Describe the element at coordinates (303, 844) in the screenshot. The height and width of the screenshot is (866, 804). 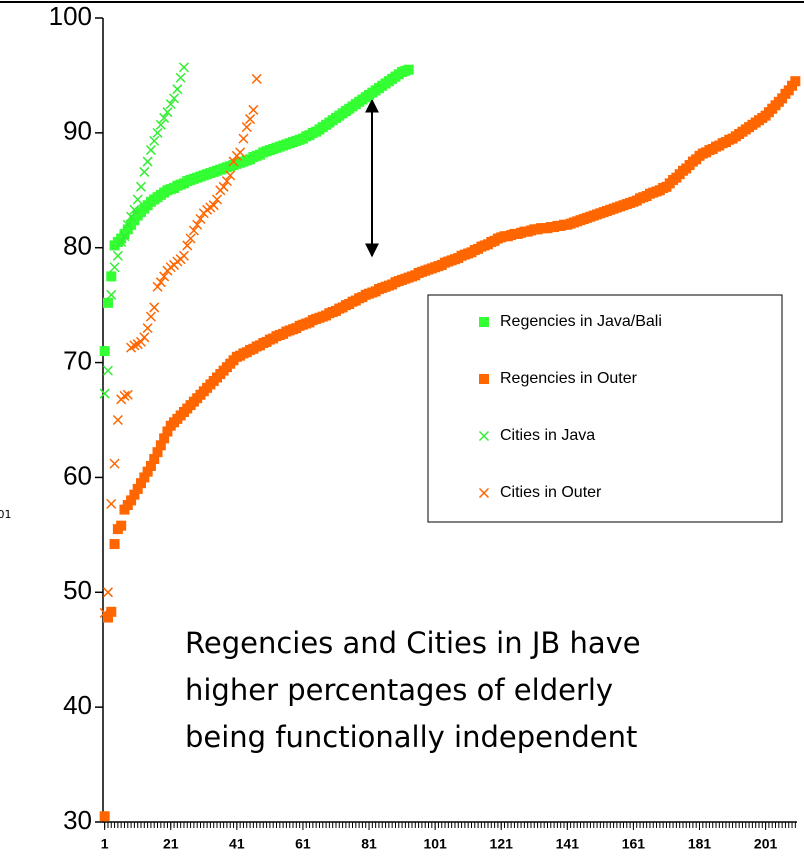
I see `x-tick-label: 61` at that location.